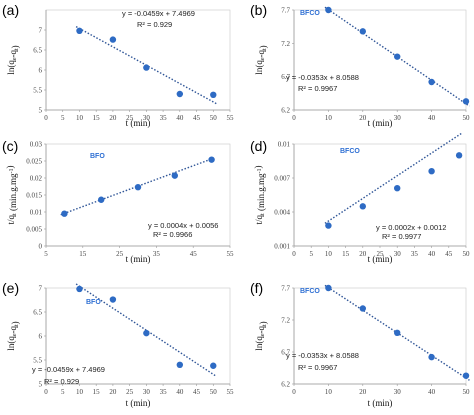  I want to click on panel-label: (a), so click(11, 10).